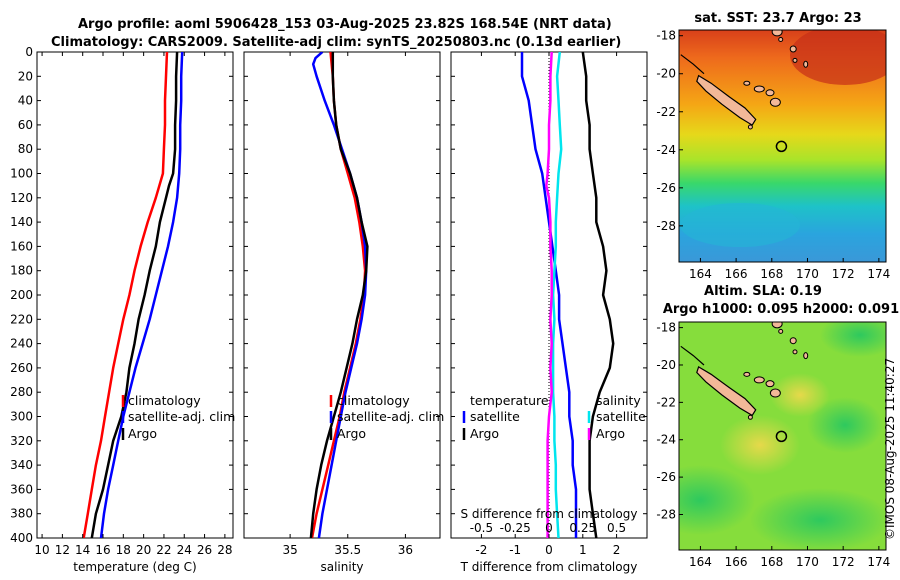 This screenshot has height=580, width=900. Describe the element at coordinates (204, 550) in the screenshot. I see `x-tick-label: 26` at that location.